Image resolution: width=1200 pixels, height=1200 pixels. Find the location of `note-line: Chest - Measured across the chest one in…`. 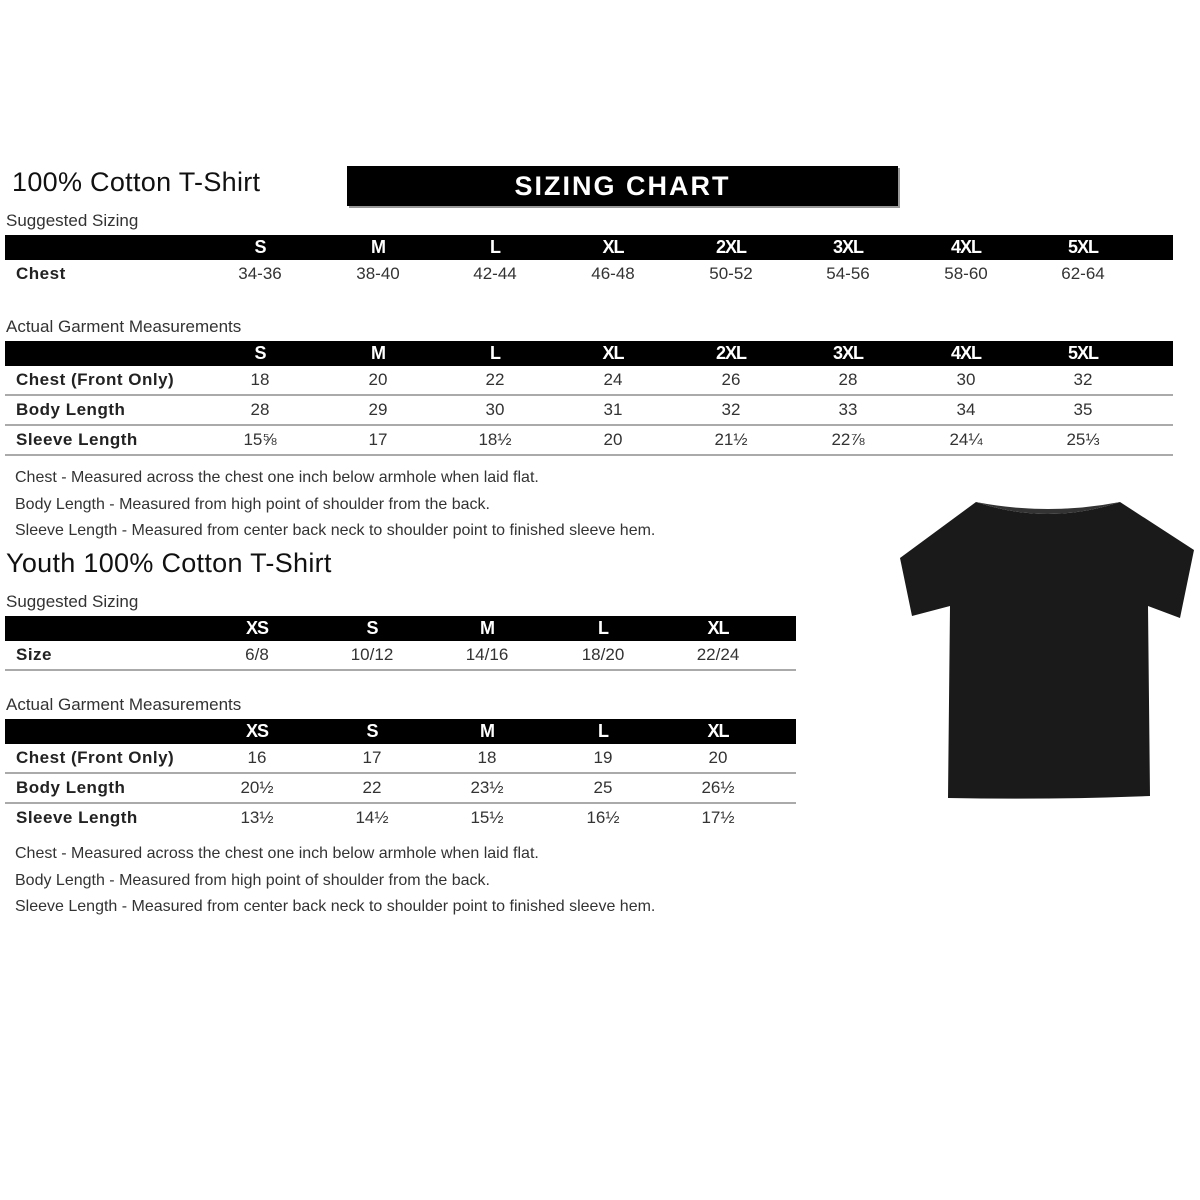

note-line: Chest - Measured across the chest one in… is located at coordinates (277, 477).